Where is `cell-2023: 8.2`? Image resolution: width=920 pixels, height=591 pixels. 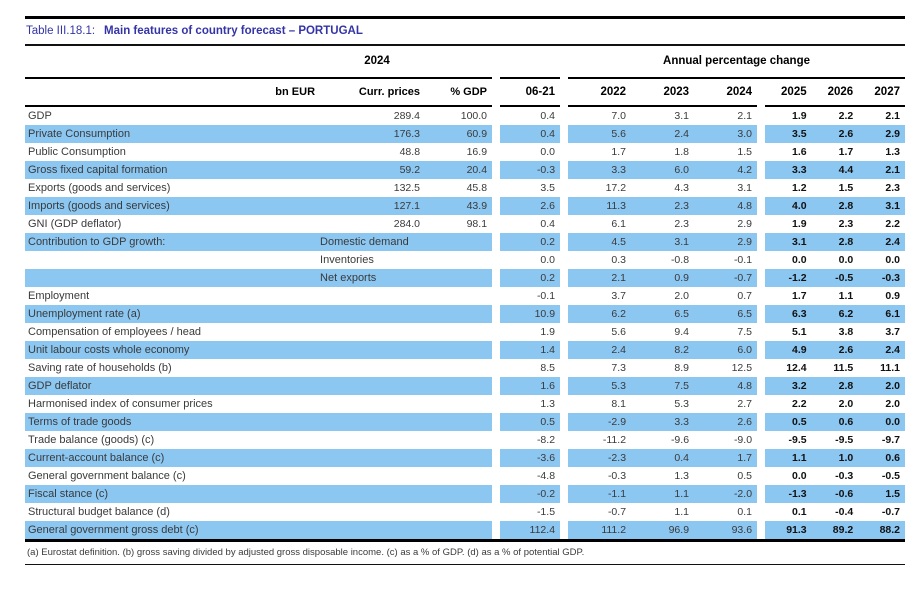 cell-2023: 8.2 is located at coordinates (663, 349).